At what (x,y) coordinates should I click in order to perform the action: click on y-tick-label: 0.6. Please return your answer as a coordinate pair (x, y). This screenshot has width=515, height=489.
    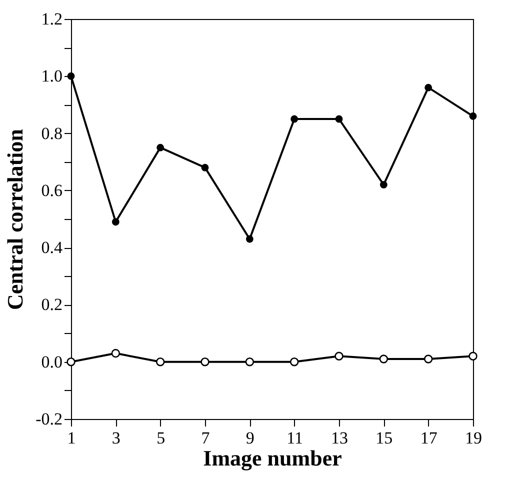
    Looking at the image, I should click on (51, 190).